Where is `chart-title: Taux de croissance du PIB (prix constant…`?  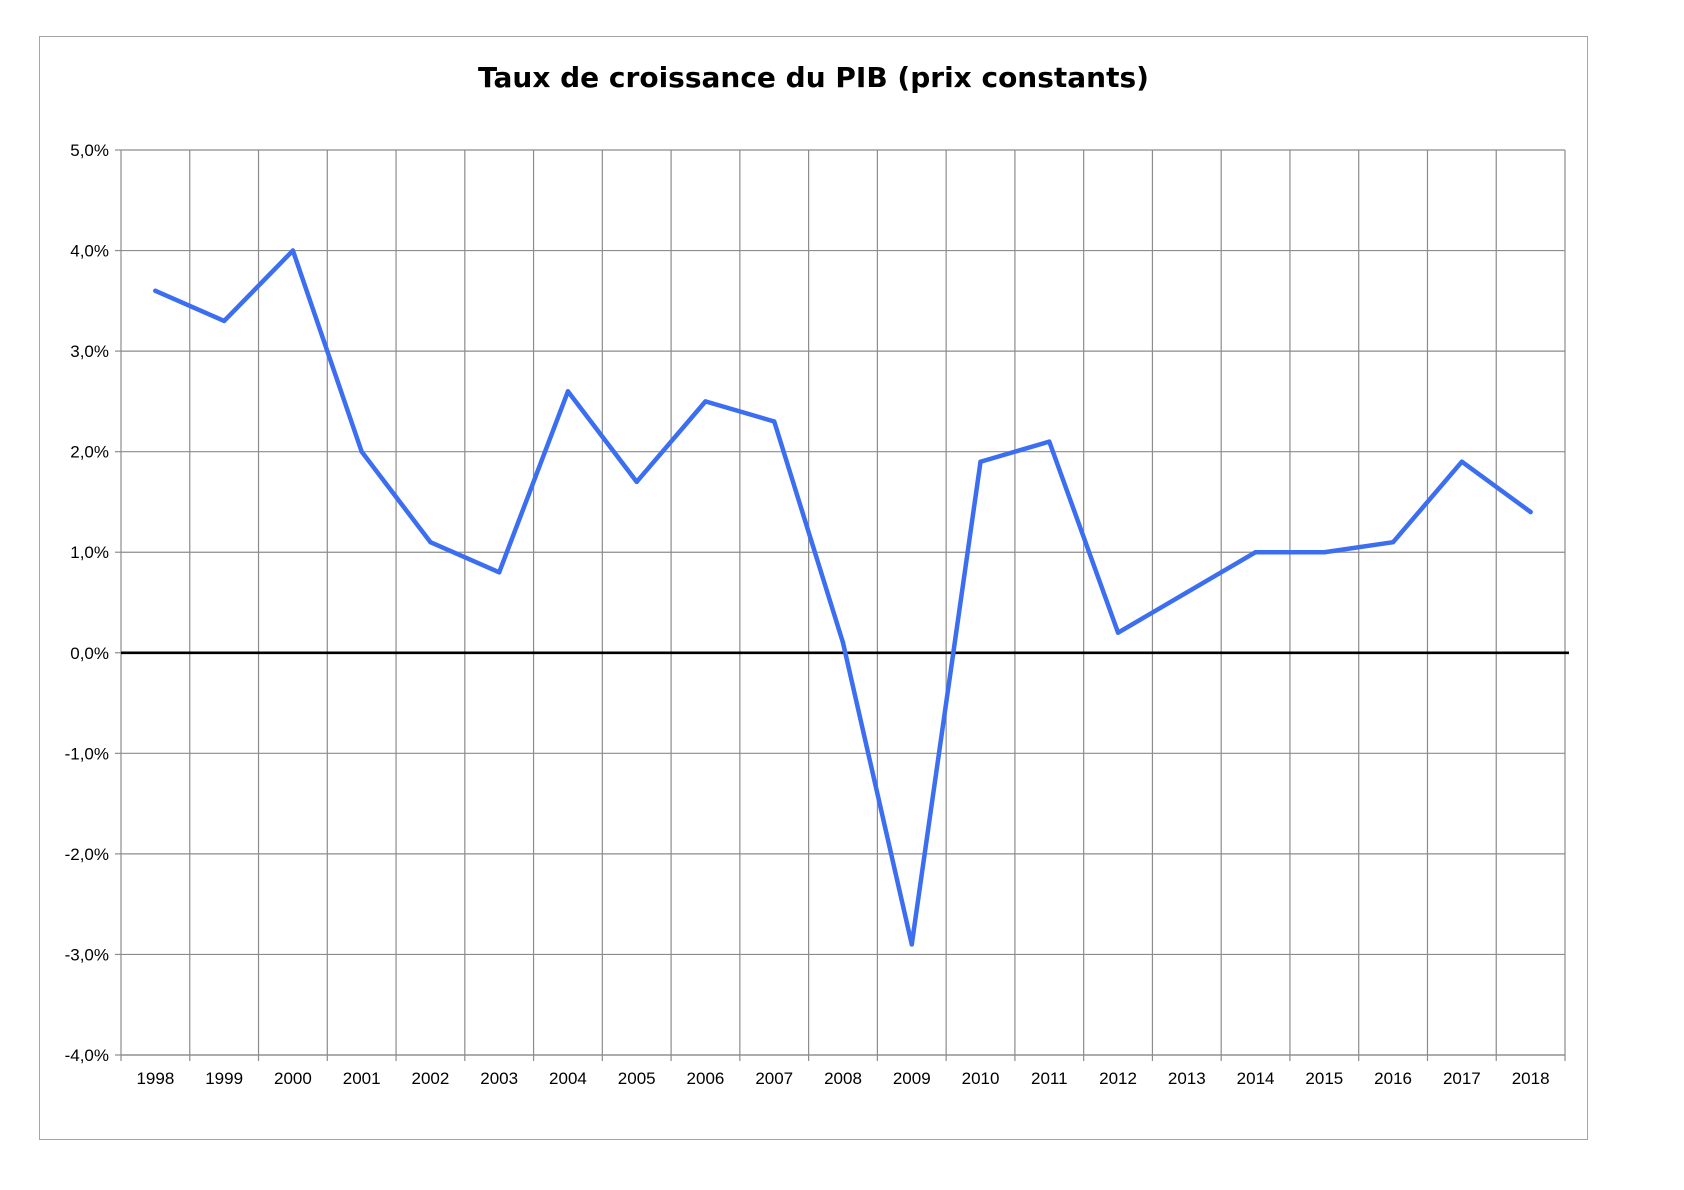
chart-title: Taux de croissance du PIB (prix constant… is located at coordinates (813, 77).